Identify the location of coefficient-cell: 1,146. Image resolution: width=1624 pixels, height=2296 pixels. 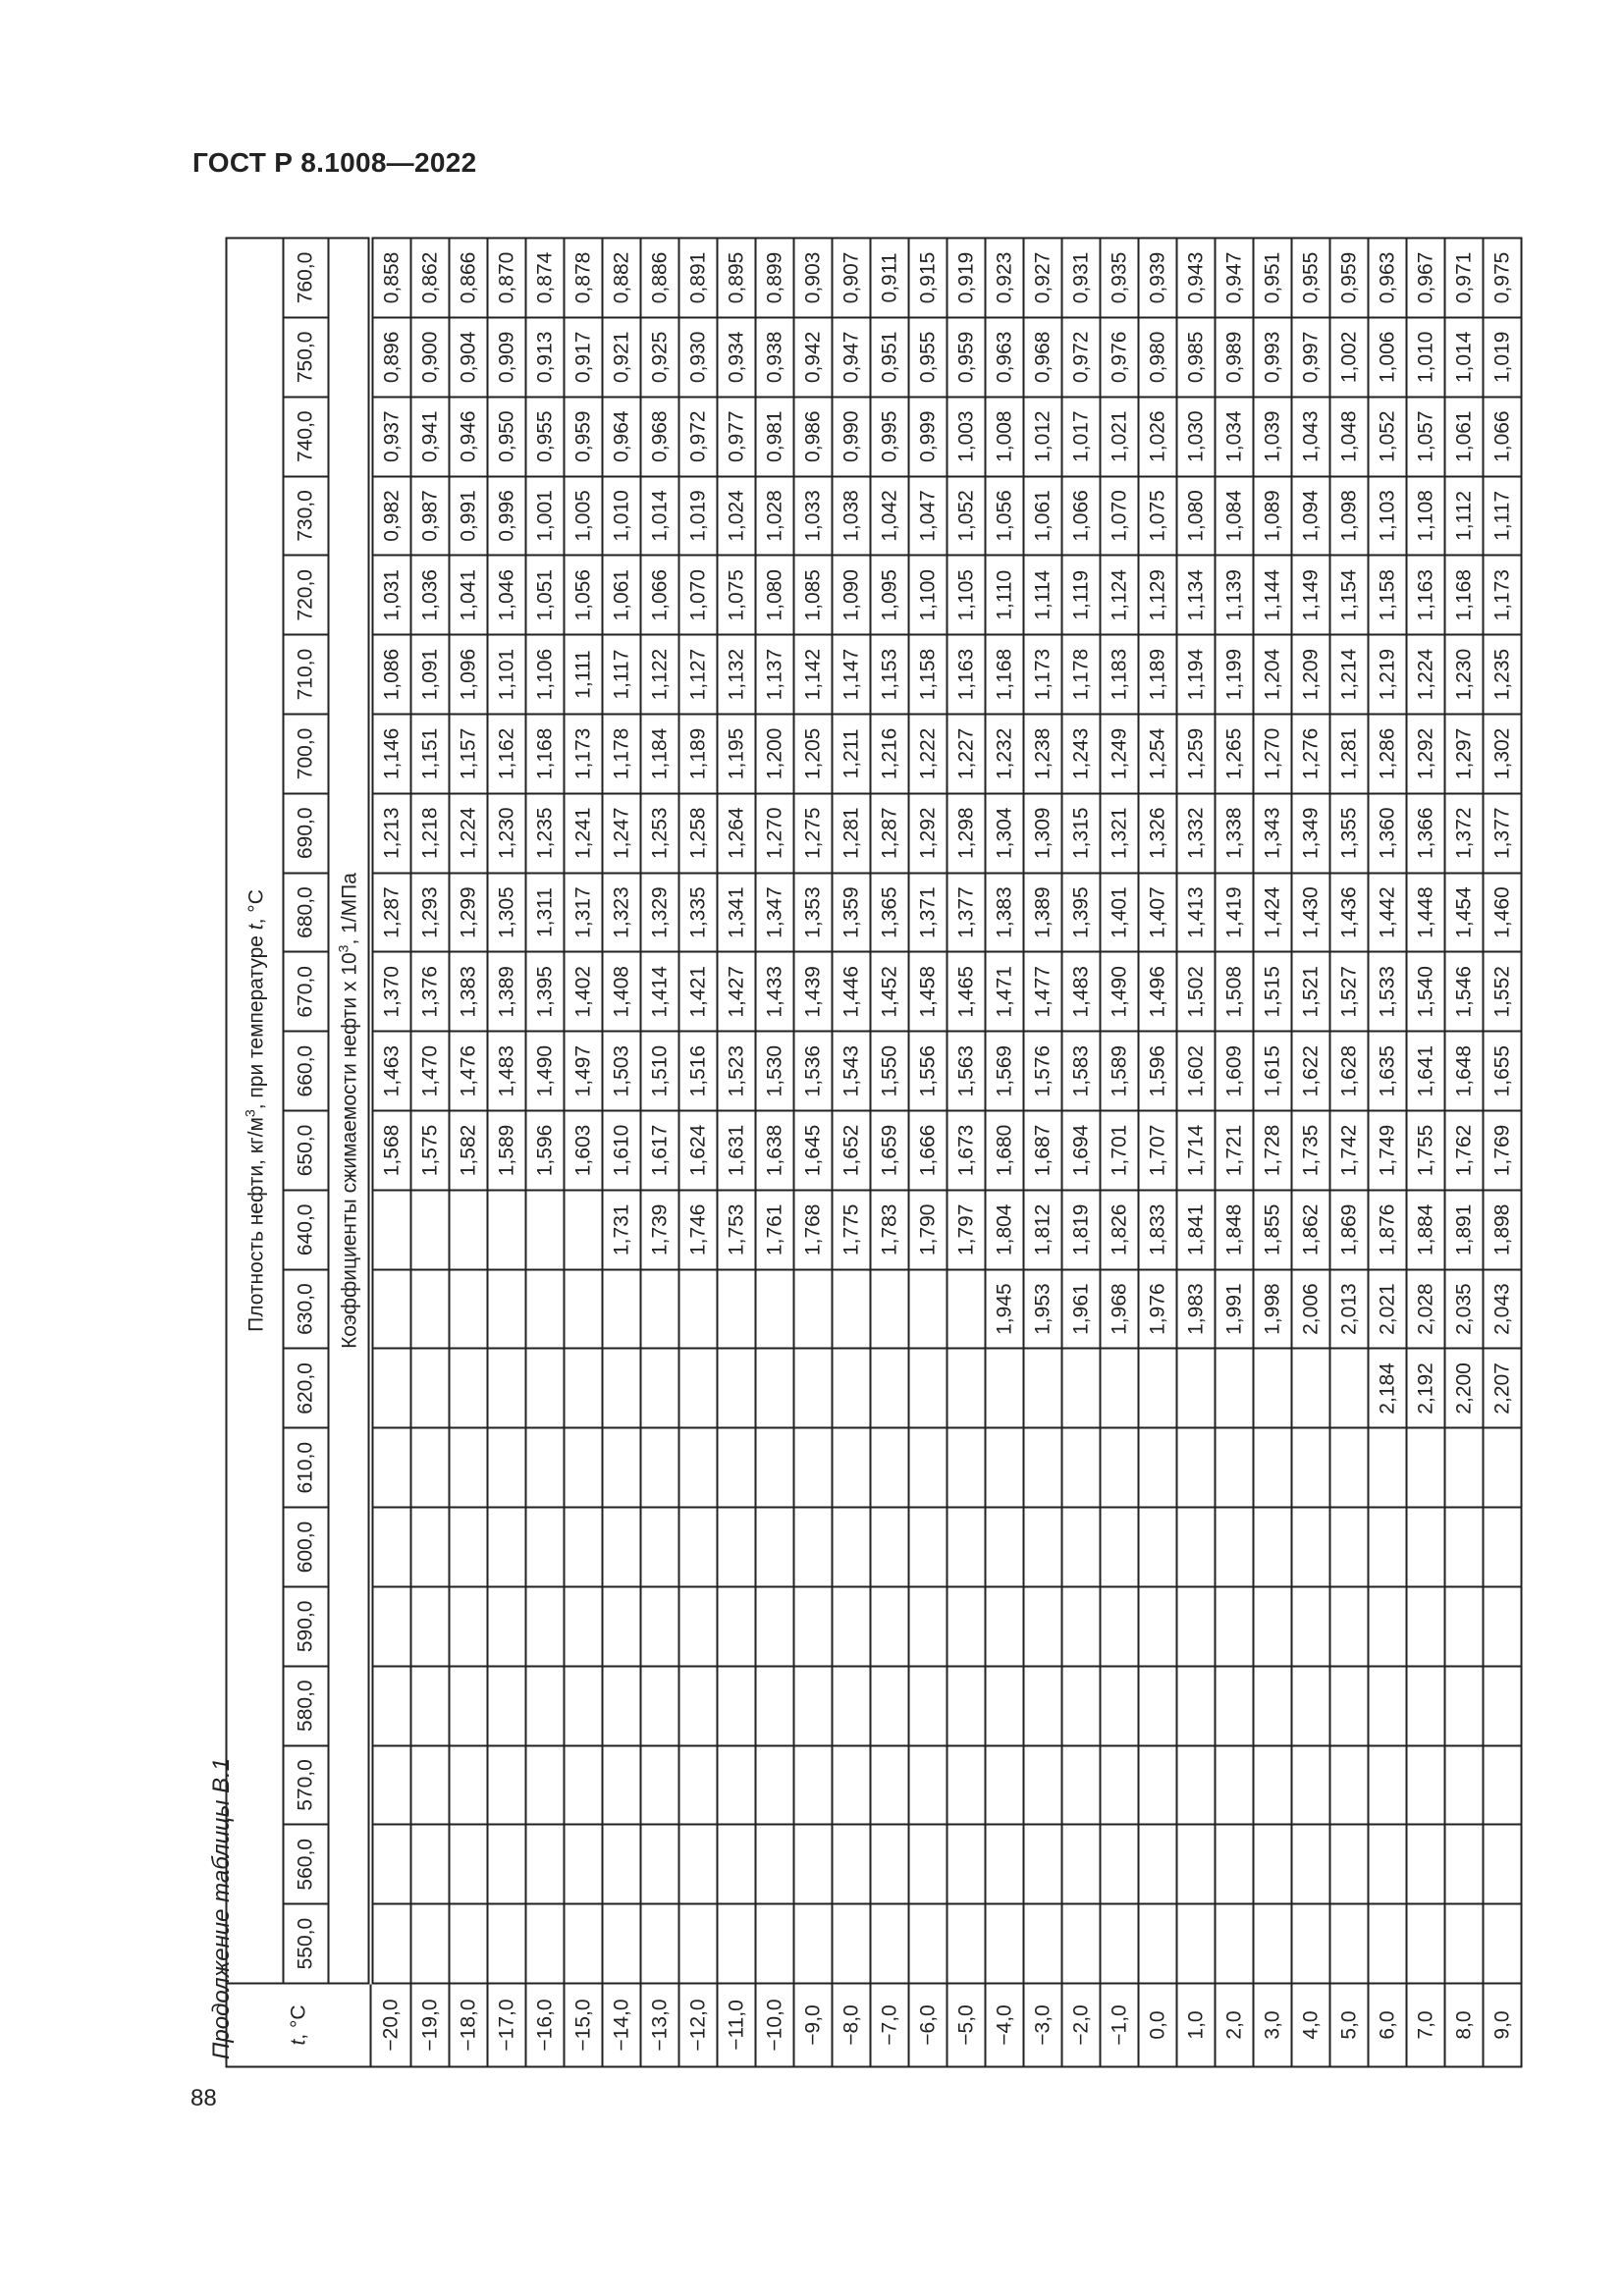
(390, 754).